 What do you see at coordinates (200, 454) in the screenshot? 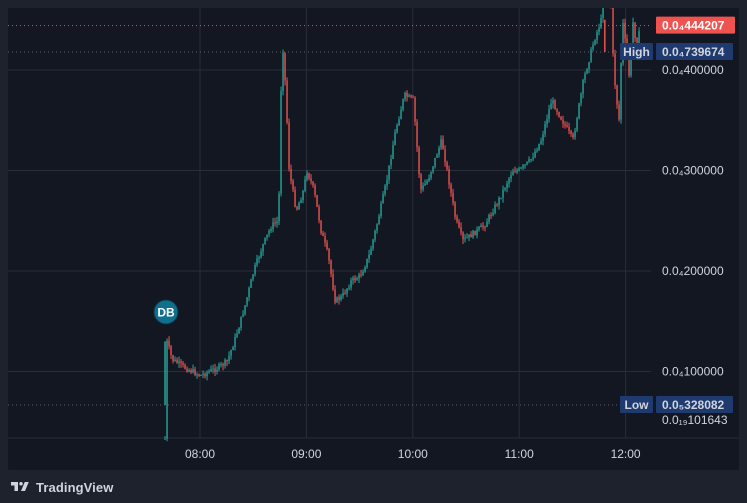
I see `x-tick-label: 08:00` at bounding box center [200, 454].